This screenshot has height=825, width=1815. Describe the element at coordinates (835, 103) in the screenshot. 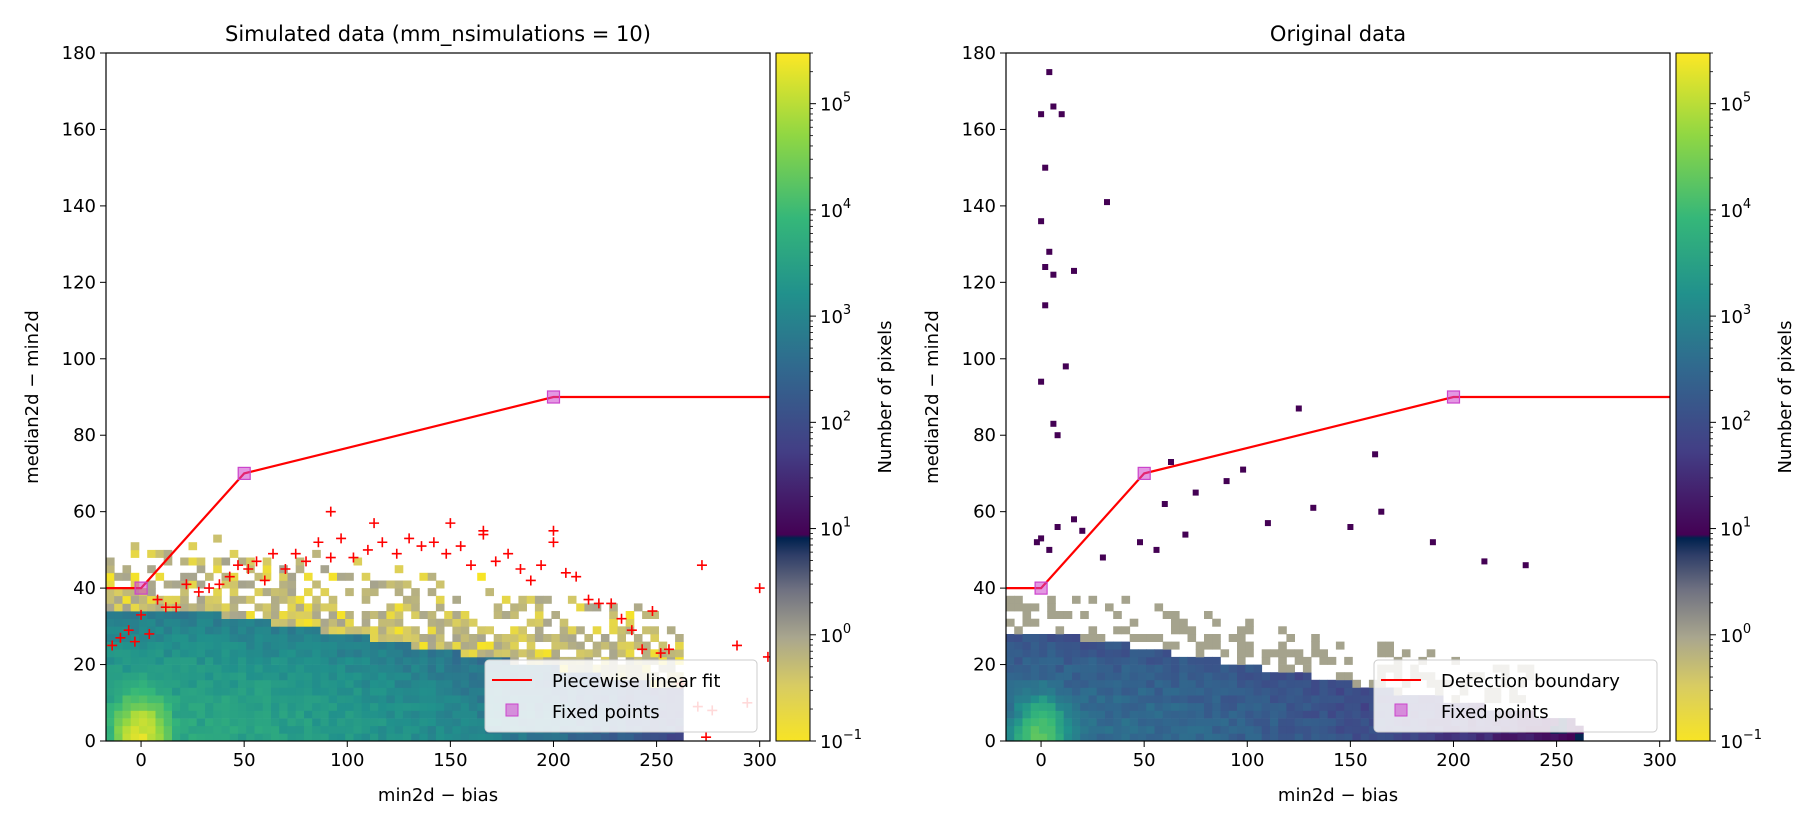

I see `colorbar-tick-label: 105` at that location.